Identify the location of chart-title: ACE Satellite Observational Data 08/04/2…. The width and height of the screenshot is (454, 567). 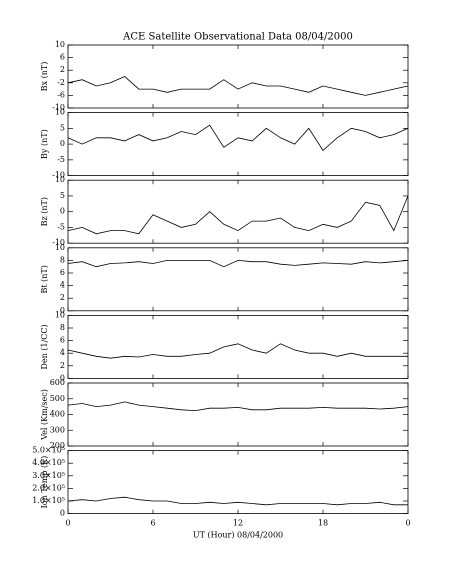
(237, 37).